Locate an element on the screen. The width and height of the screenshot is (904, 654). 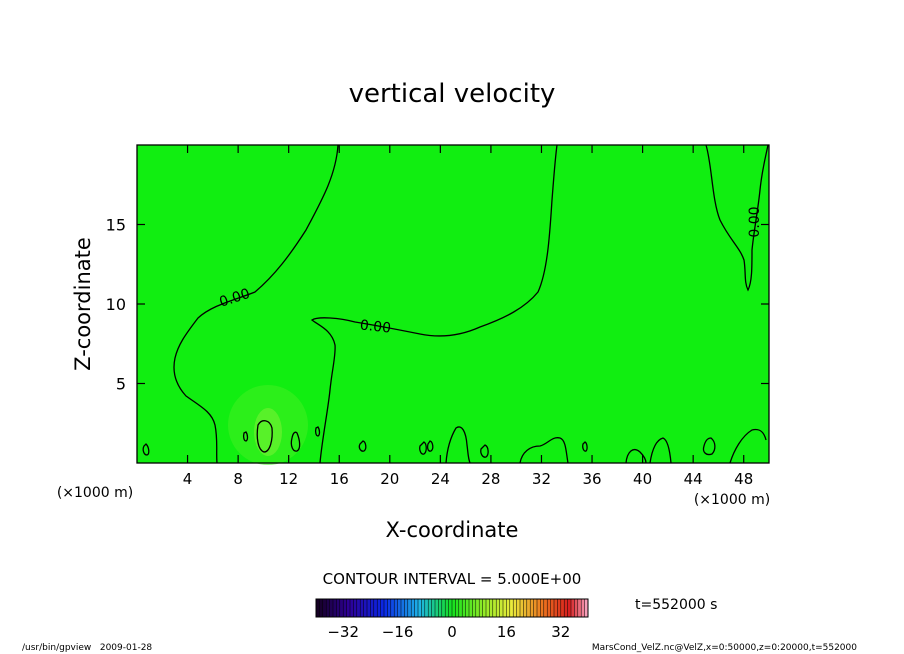
colorbar is located at coordinates (452, 608).